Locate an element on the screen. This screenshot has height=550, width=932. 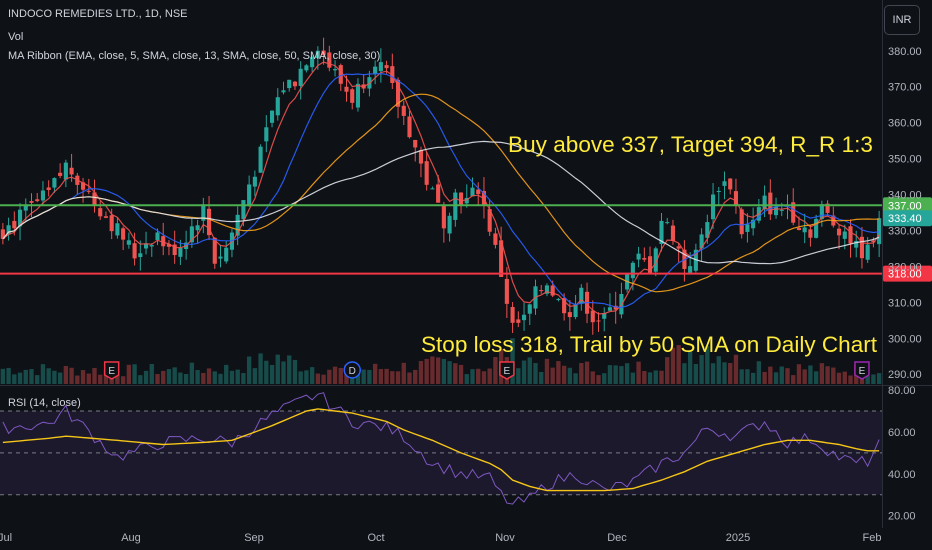
price-tick-label: 330.00 is located at coordinates (905, 231).